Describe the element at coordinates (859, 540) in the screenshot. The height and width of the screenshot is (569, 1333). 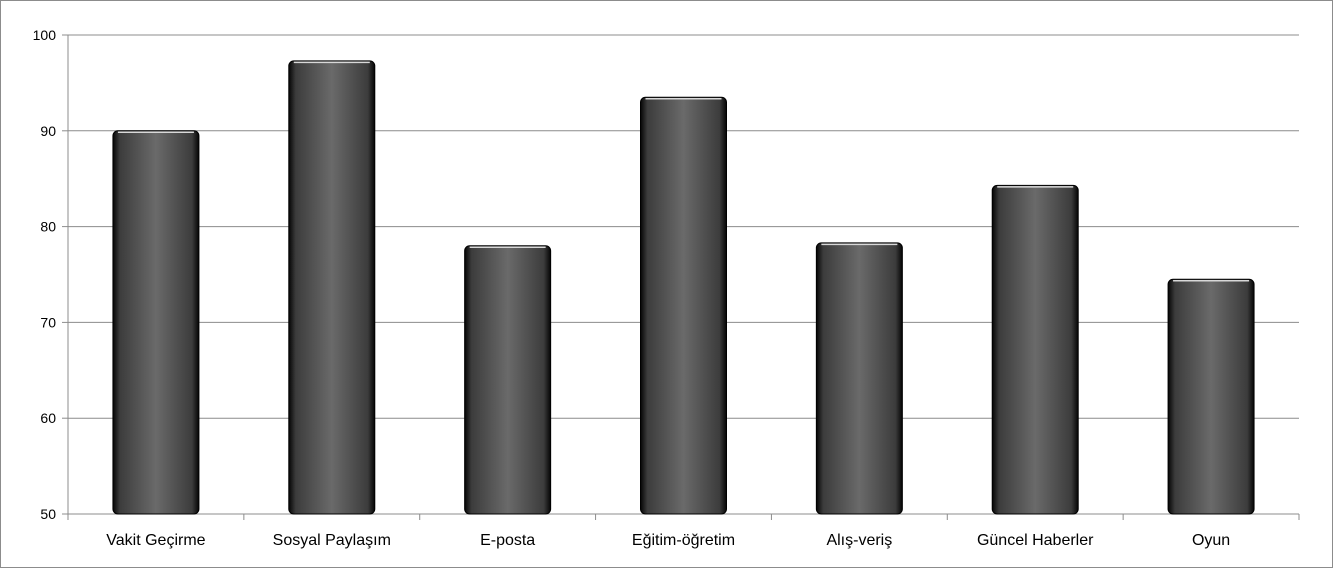
I see `x-tick-label: Alış-veriş` at that location.